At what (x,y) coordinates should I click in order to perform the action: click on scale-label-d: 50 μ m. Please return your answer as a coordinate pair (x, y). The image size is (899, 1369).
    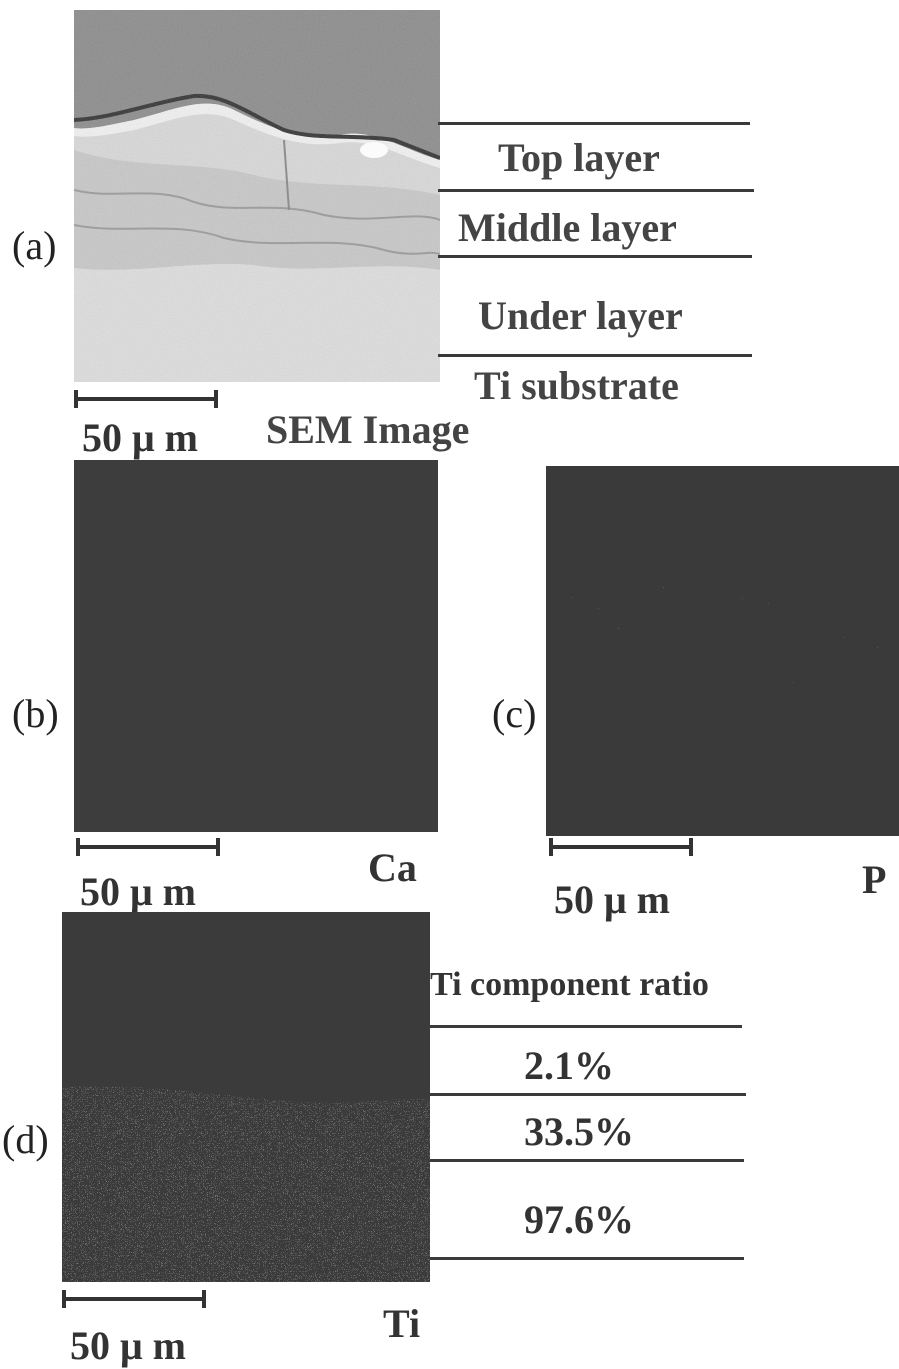
    Looking at the image, I should click on (128, 1345).